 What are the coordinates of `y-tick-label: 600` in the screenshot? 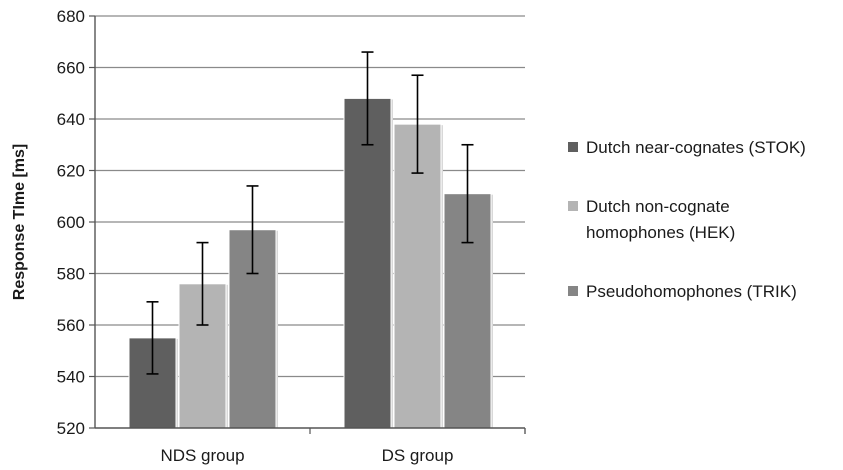 It's located at (71, 222).